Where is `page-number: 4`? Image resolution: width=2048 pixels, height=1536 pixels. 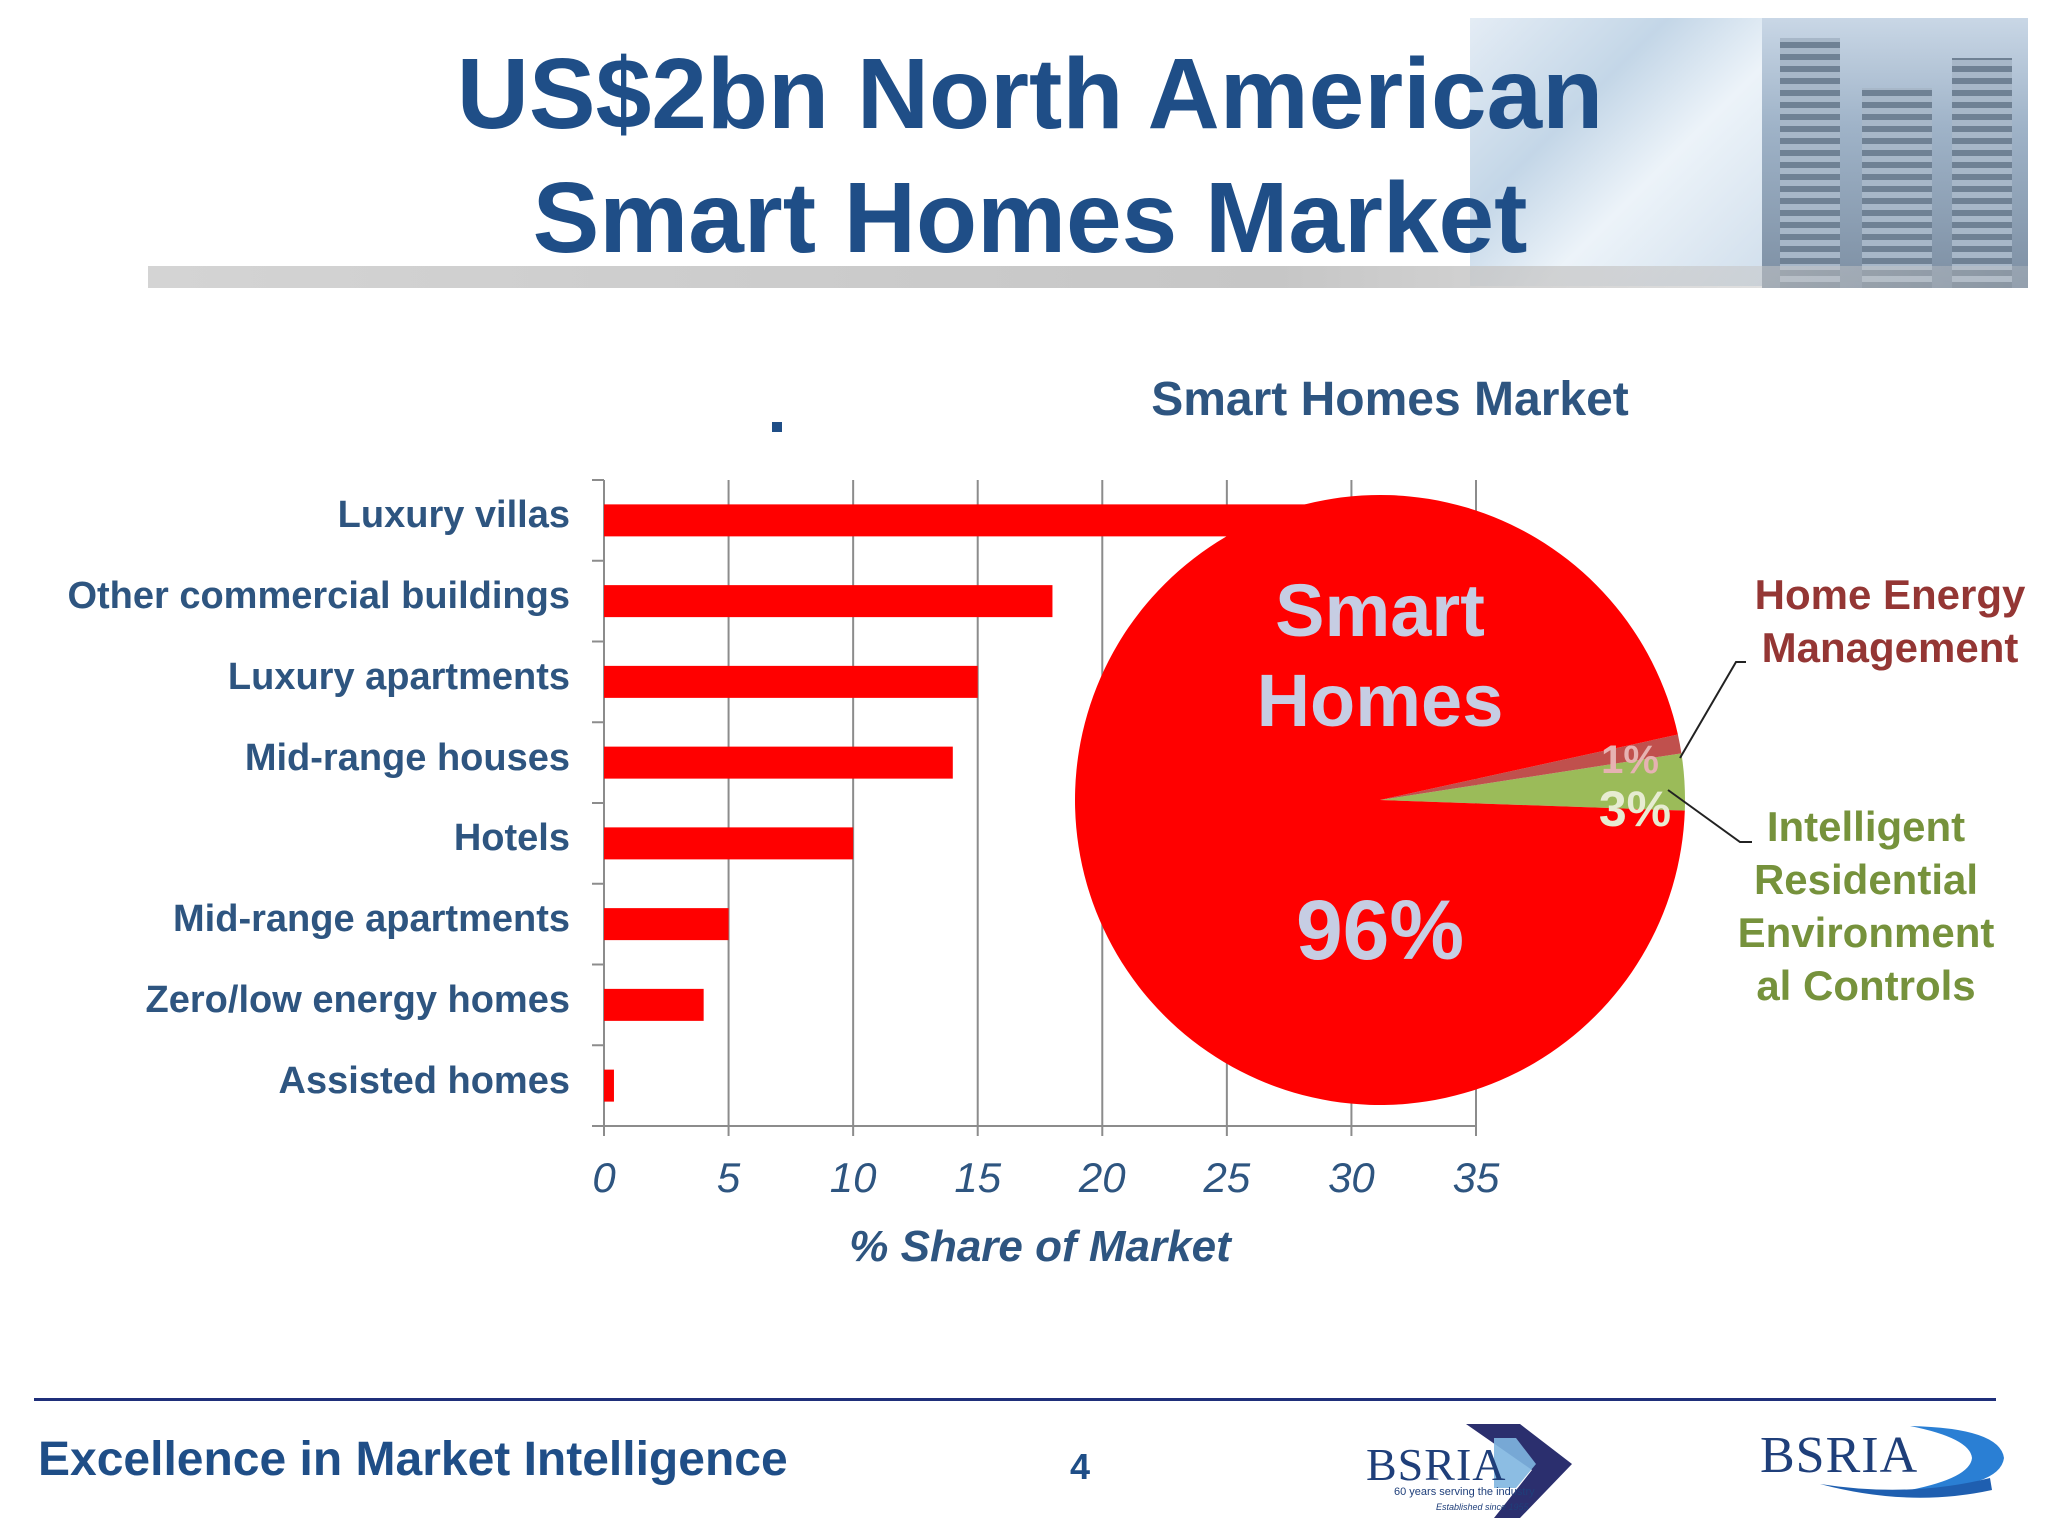 page-number: 4 is located at coordinates (1080, 1466).